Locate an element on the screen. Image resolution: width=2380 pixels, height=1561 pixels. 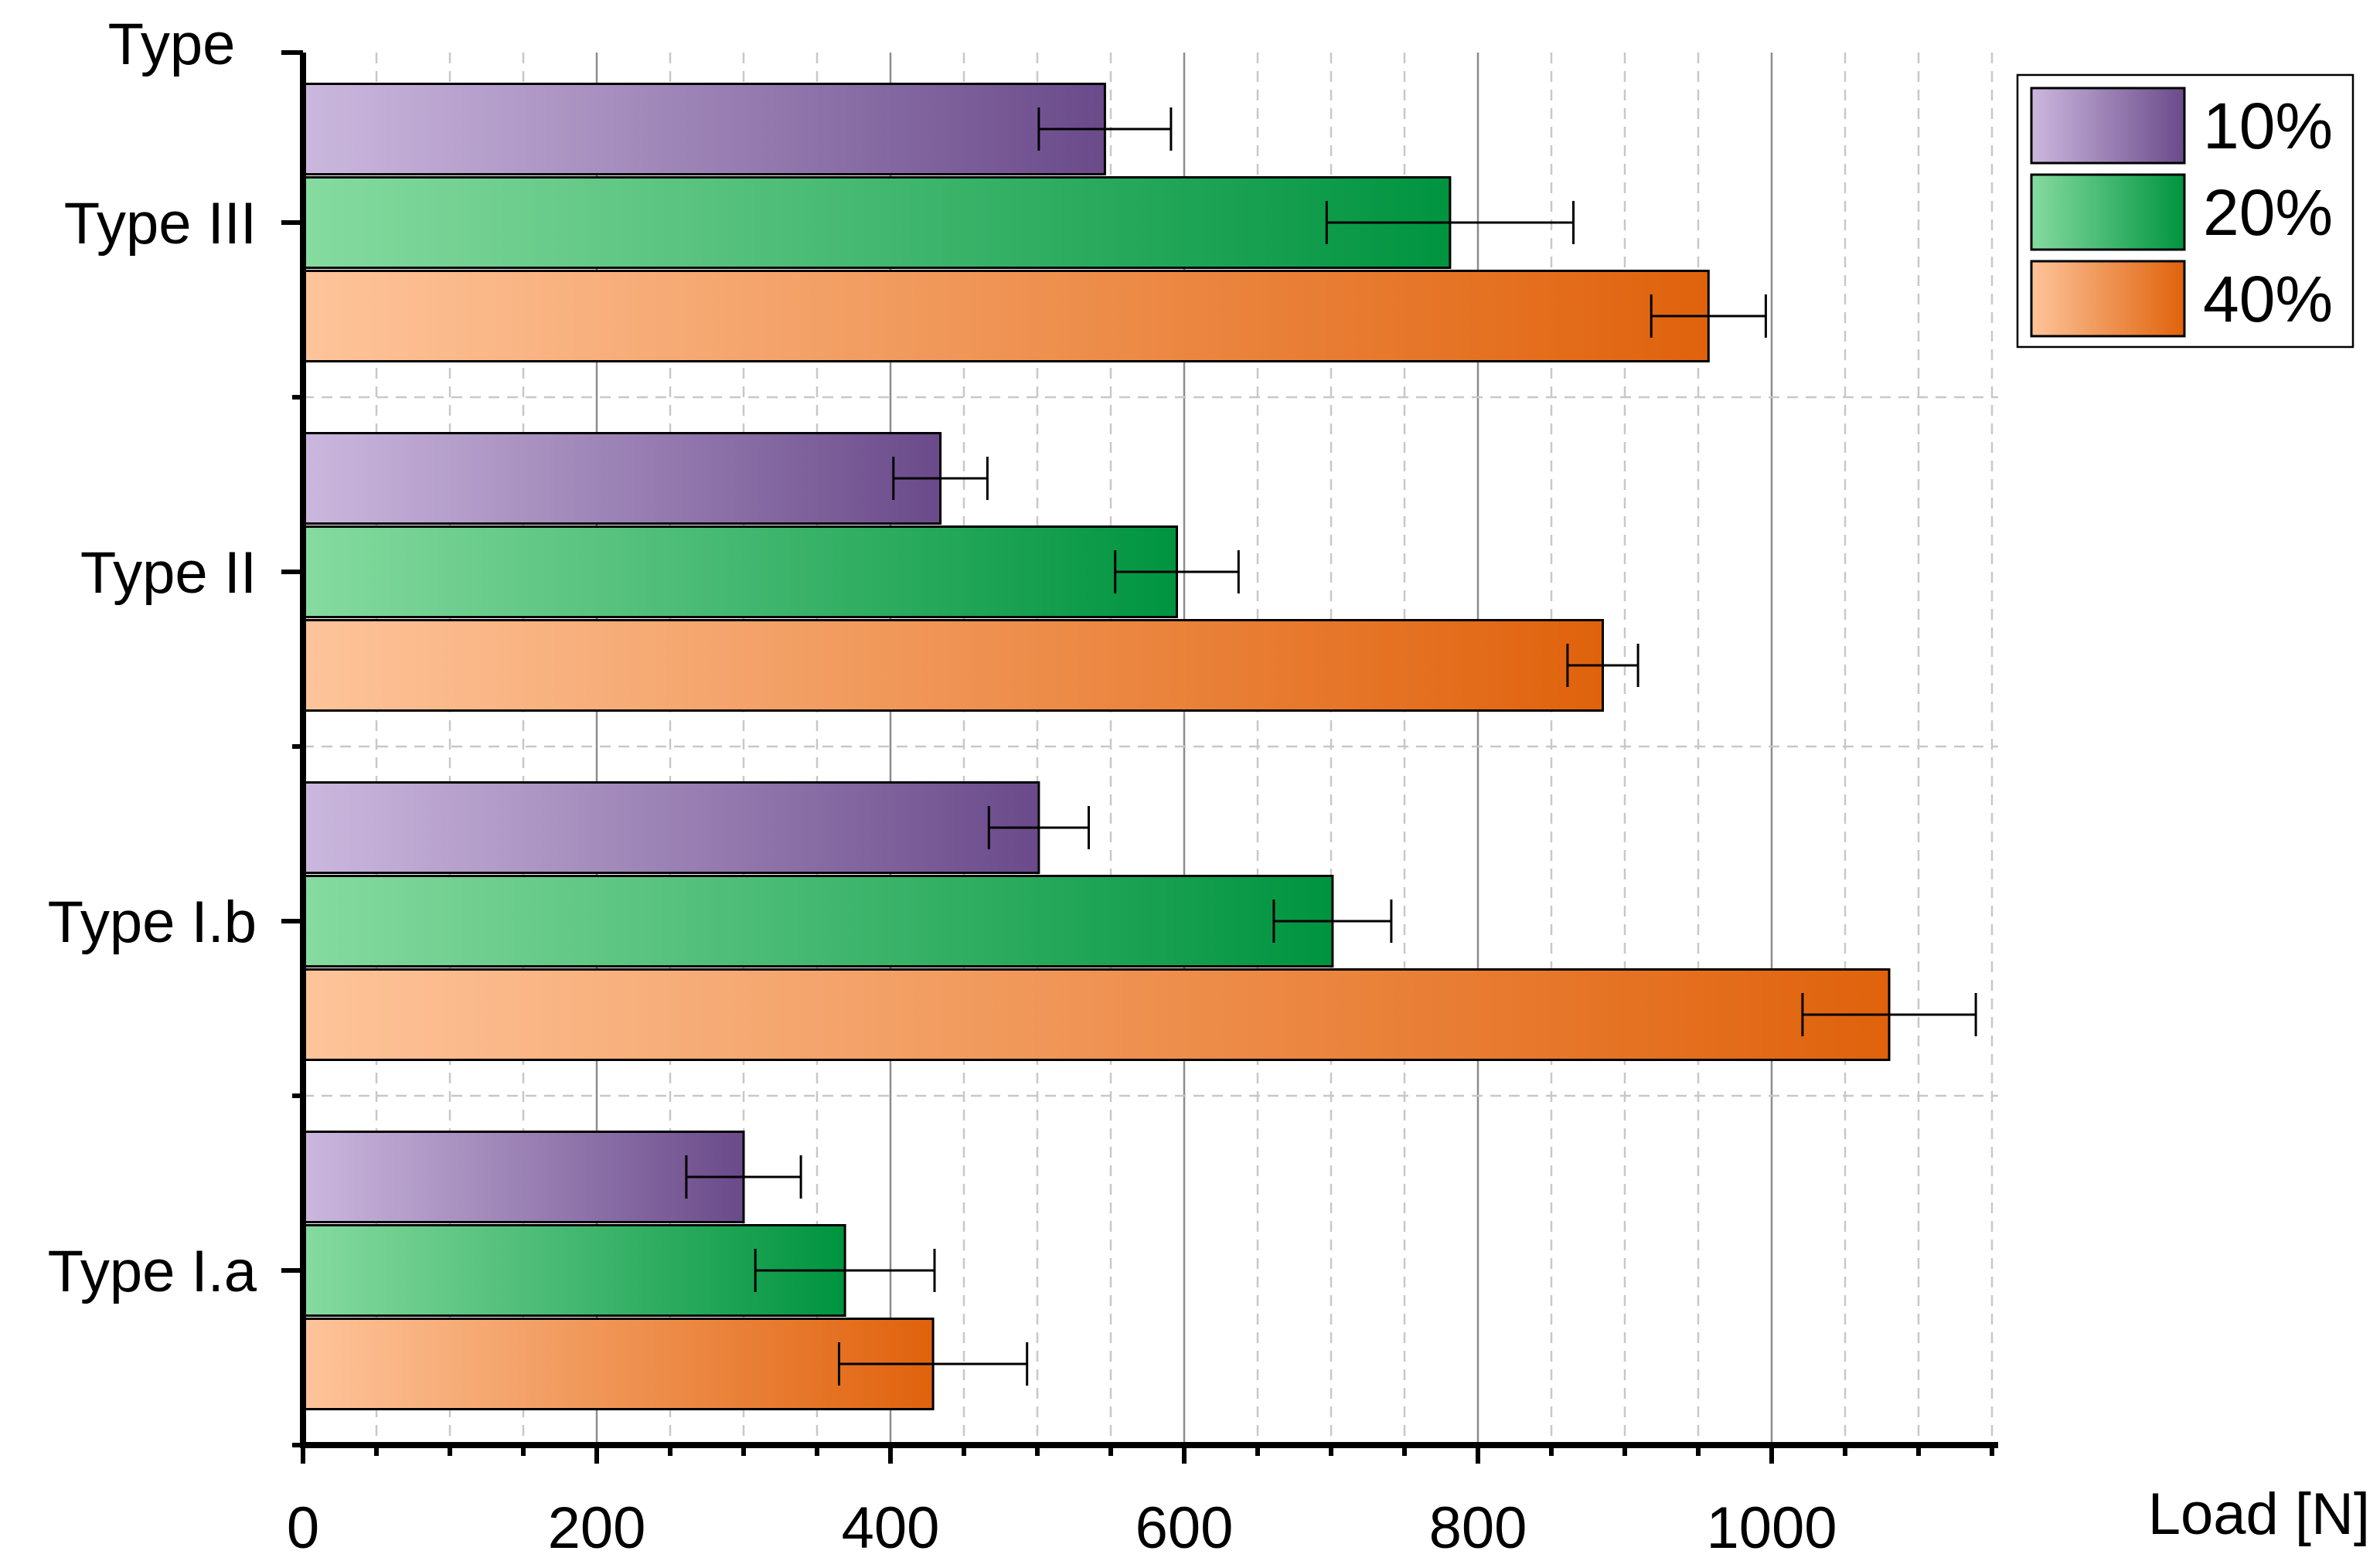
bar-type-i-b-10pct is located at coordinates (670, 827).